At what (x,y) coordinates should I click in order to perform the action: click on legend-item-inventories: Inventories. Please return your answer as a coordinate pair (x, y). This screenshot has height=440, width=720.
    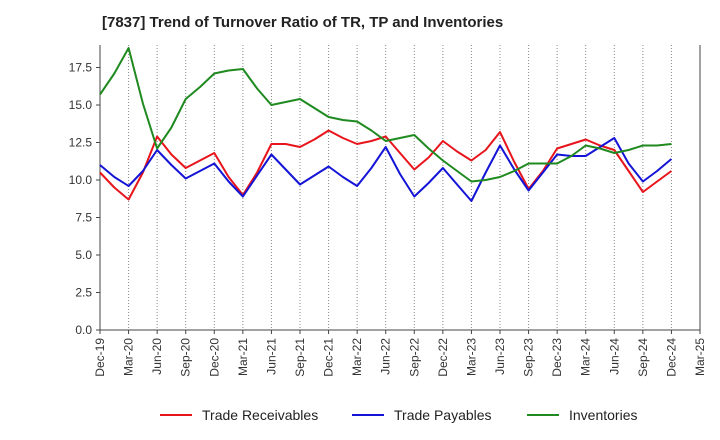
    Looking at the image, I should click on (582, 415).